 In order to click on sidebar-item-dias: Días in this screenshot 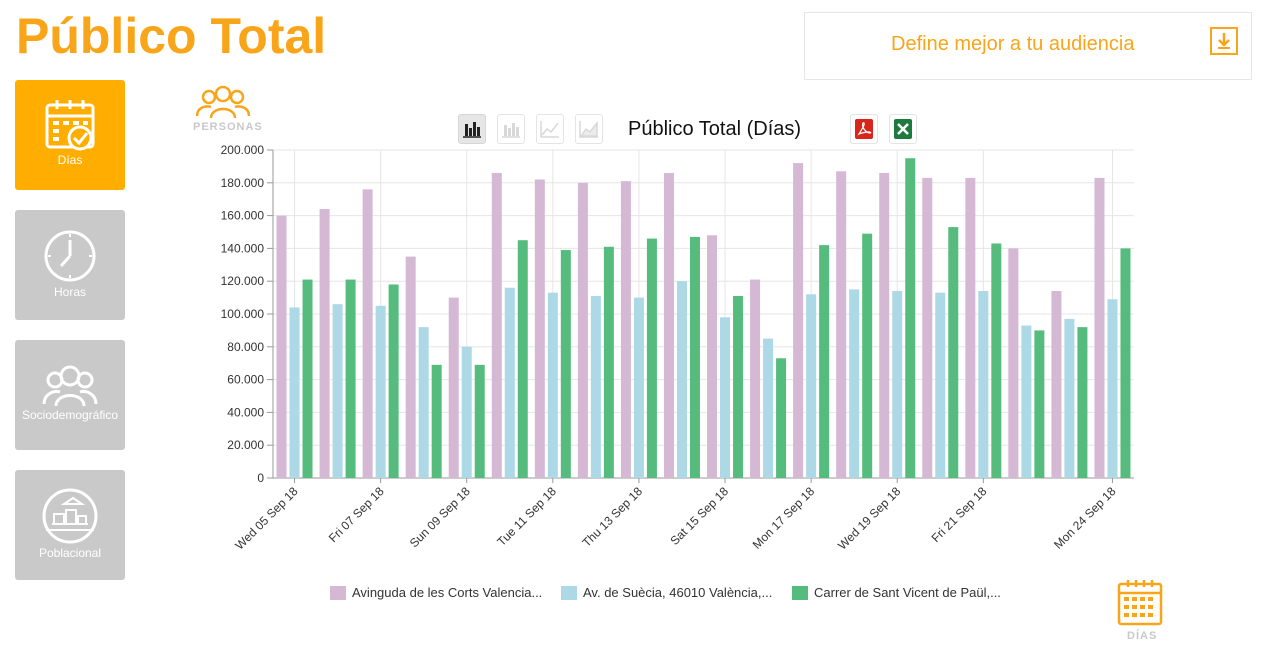, I will do `click(70, 135)`.